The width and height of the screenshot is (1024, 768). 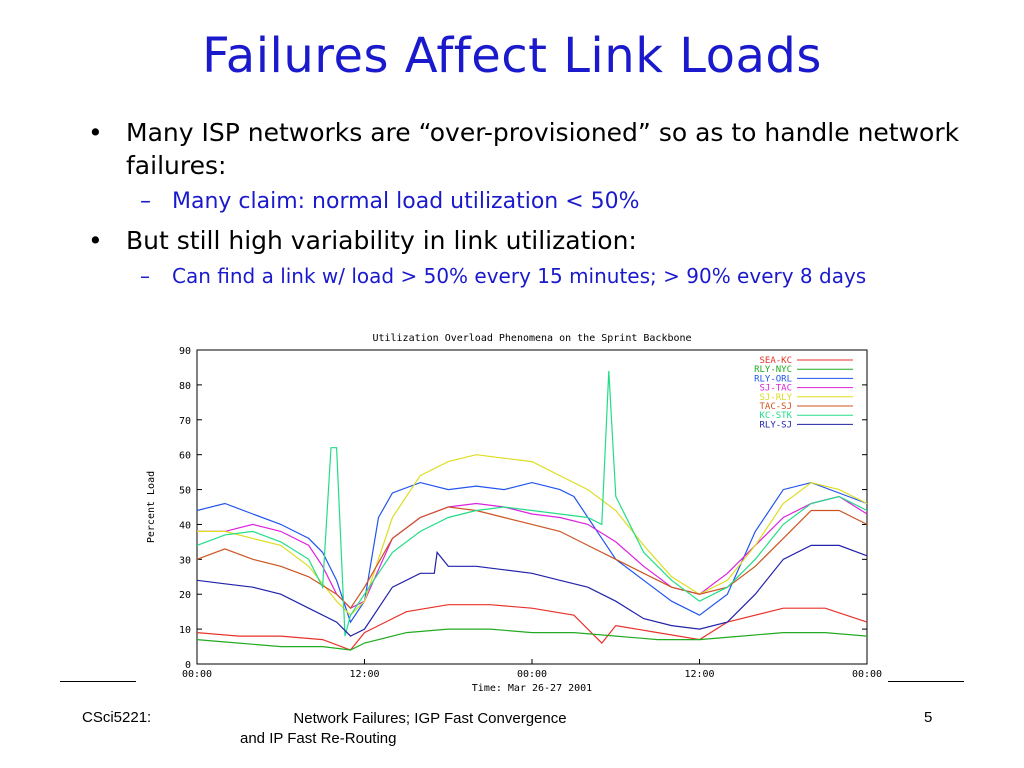 What do you see at coordinates (188, 665) in the screenshot?
I see `y-tick-label: 0` at bounding box center [188, 665].